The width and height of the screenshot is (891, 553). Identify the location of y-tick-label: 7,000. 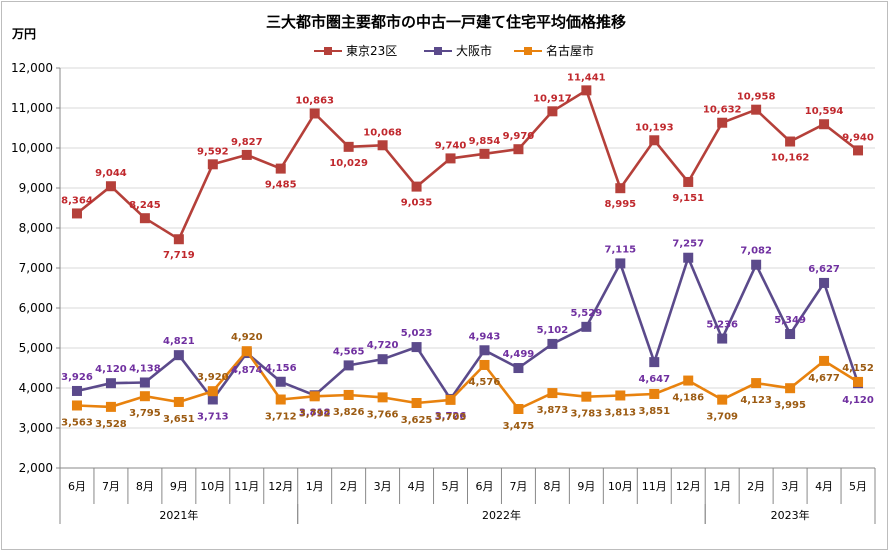
(36, 268).